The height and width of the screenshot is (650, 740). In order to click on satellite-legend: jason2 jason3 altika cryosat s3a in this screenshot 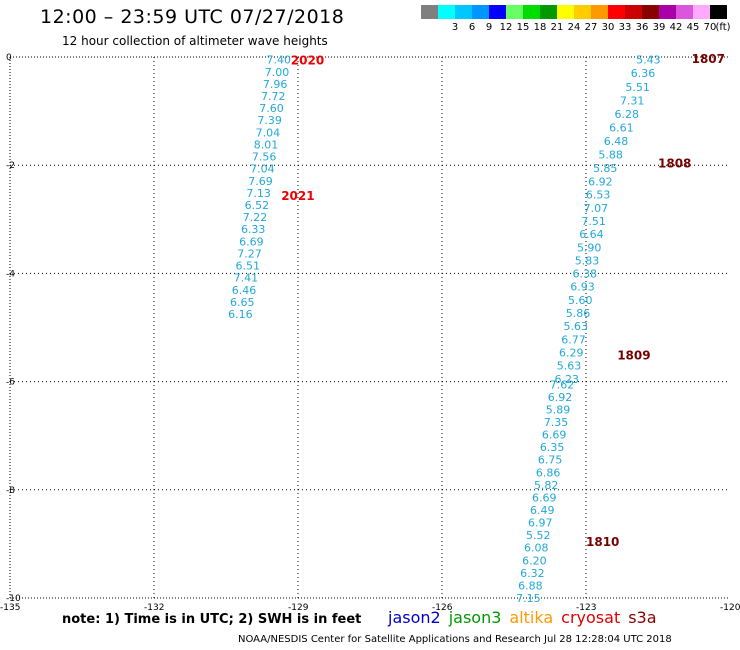, I will do `click(526, 617)`.